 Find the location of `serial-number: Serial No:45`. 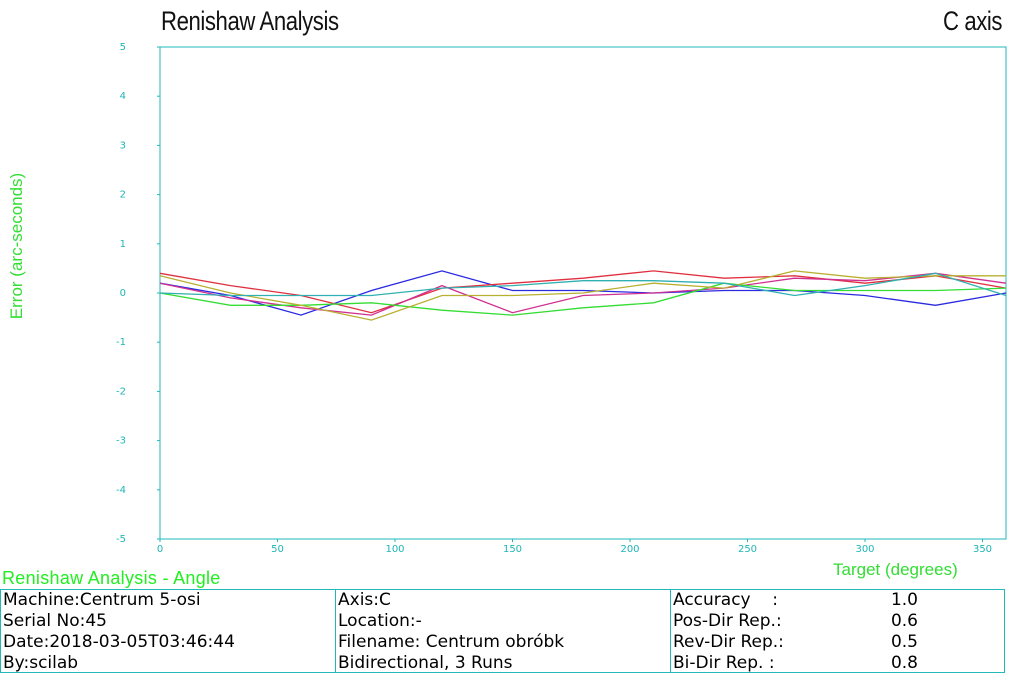

serial-number: Serial No:45 is located at coordinates (55, 621).